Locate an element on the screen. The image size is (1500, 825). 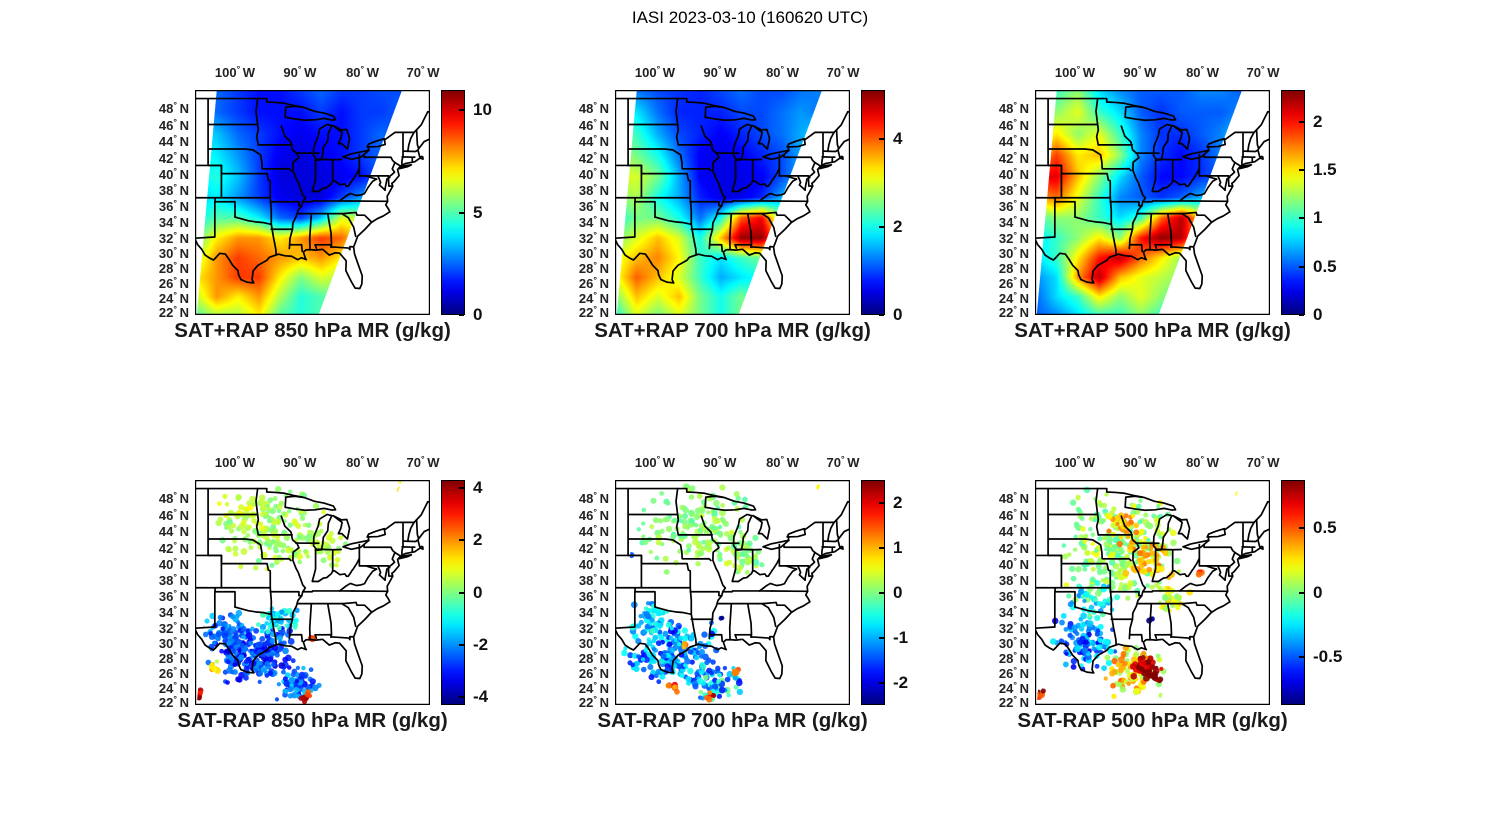
colorbar-tick-label: 1.5 is located at coordinates (1325, 170).